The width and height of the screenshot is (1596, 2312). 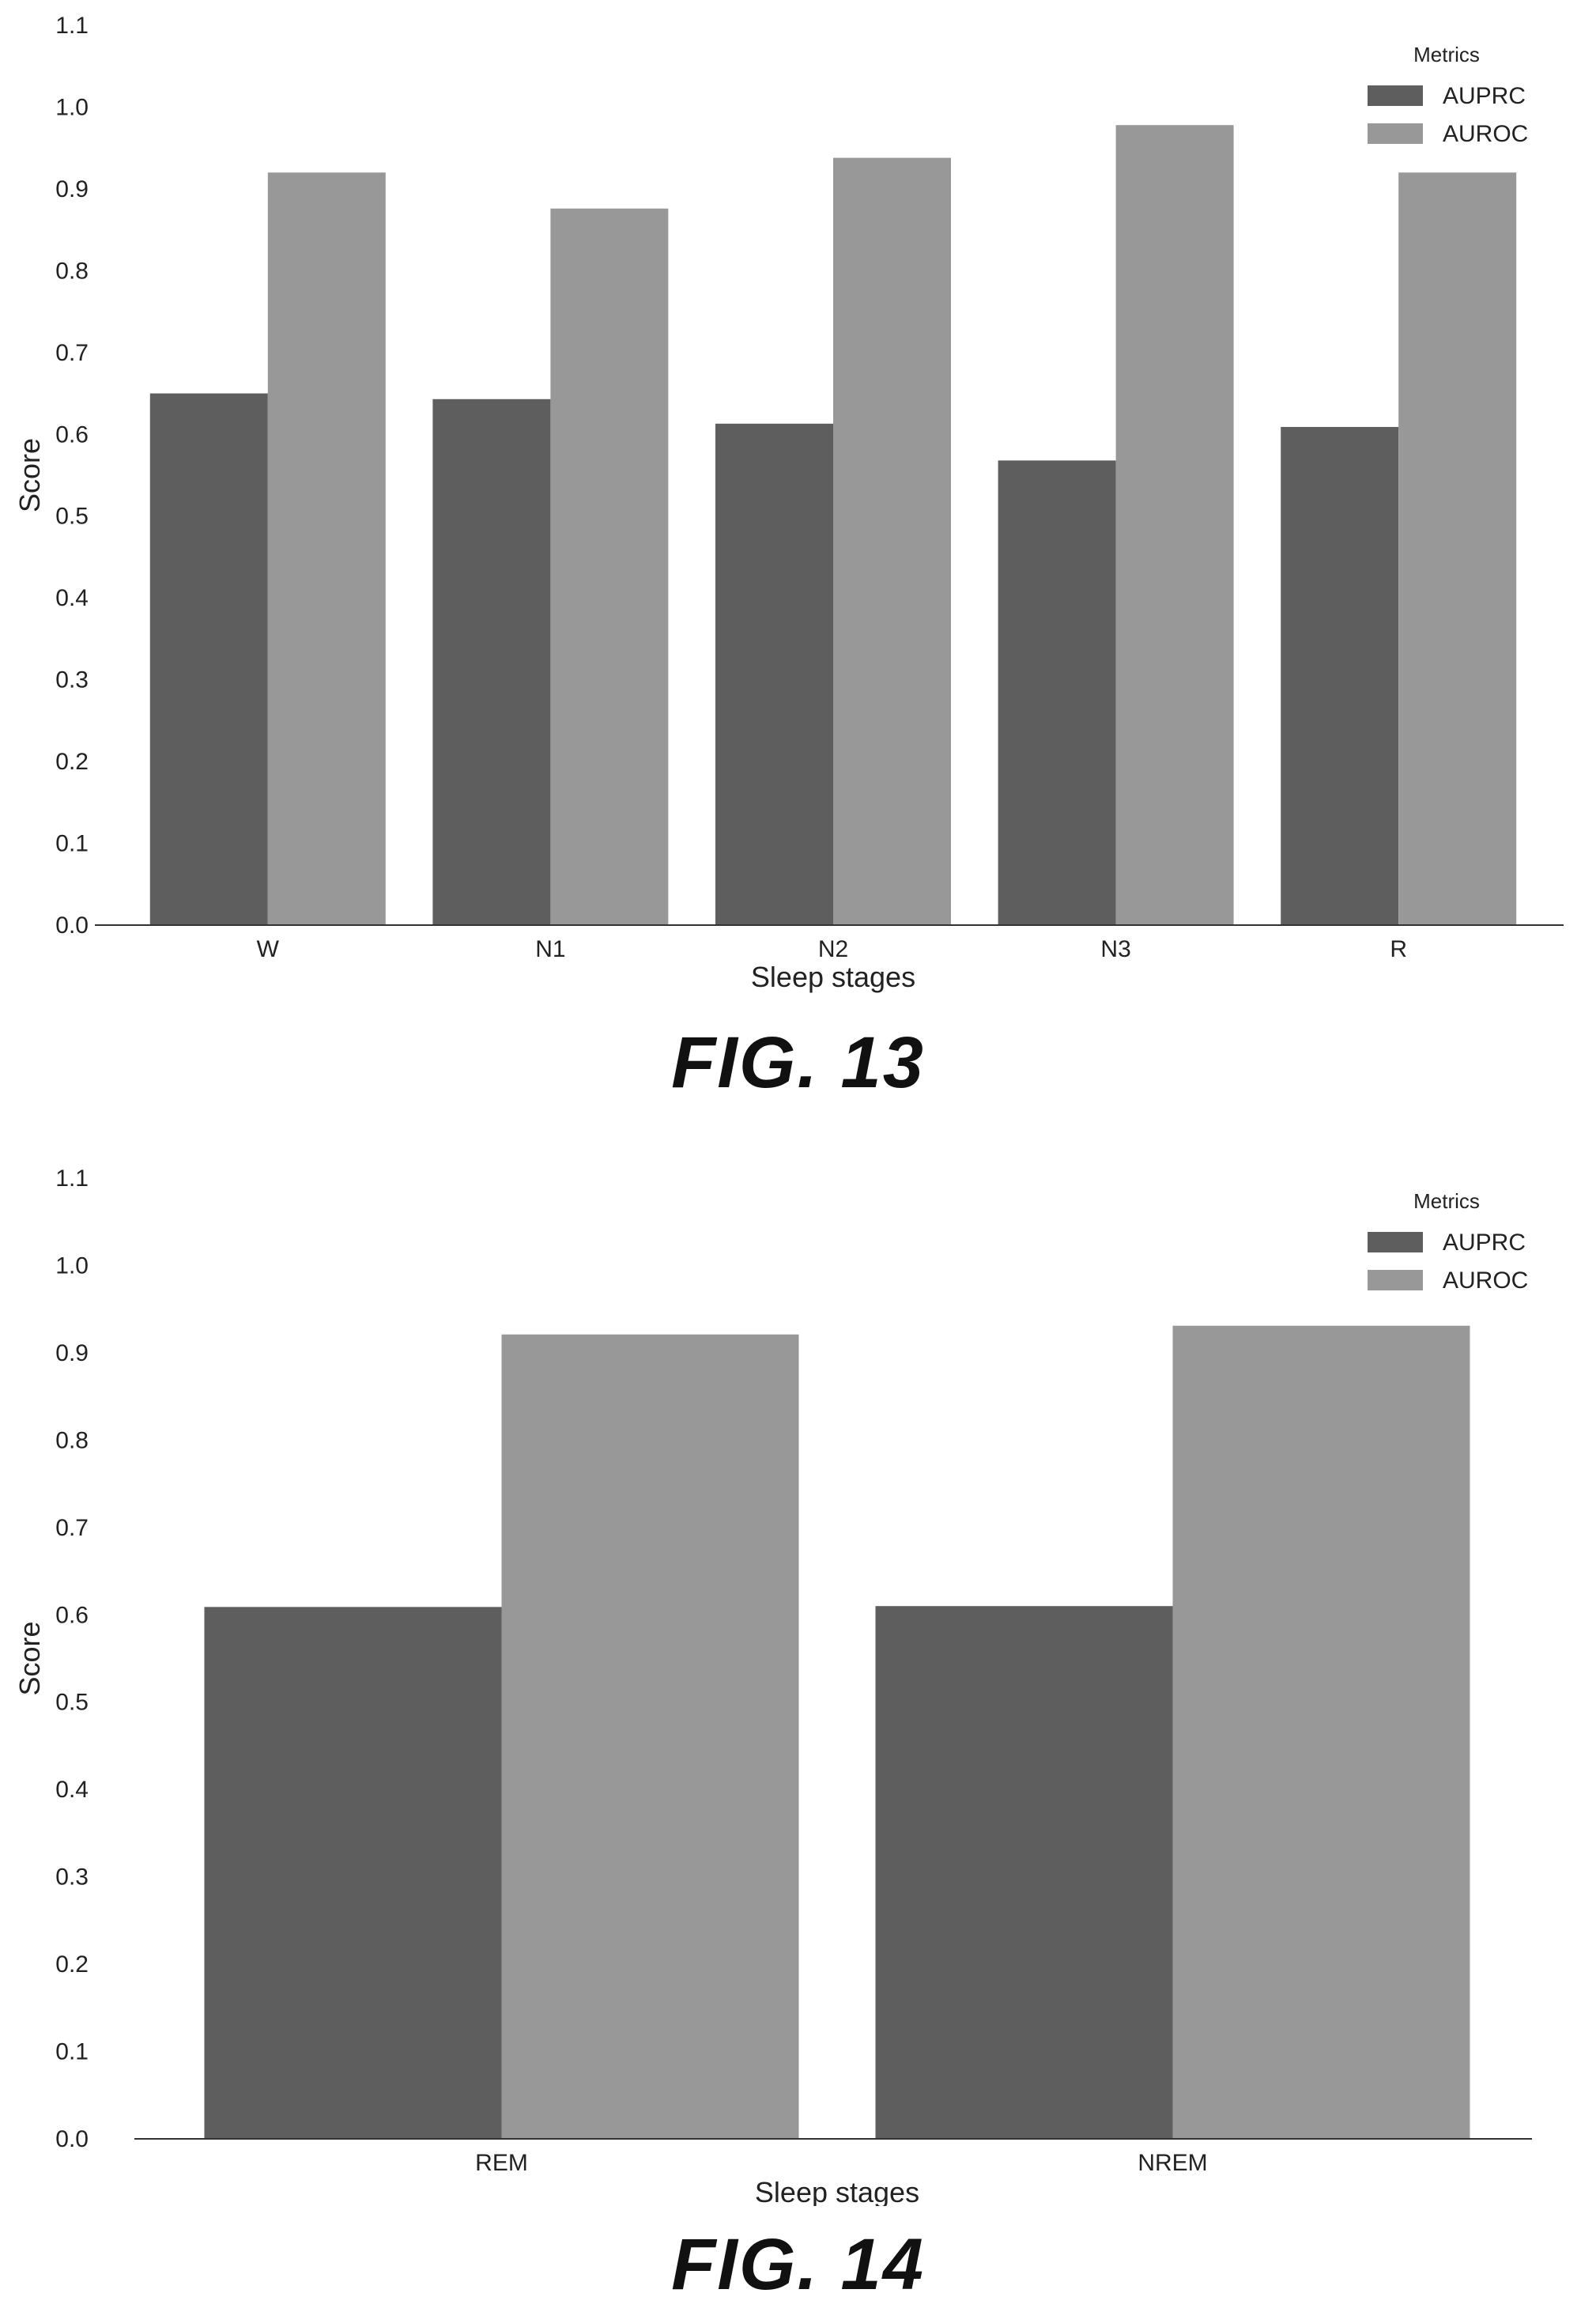 I want to click on bar-auprc-rem, so click(x=353, y=1873).